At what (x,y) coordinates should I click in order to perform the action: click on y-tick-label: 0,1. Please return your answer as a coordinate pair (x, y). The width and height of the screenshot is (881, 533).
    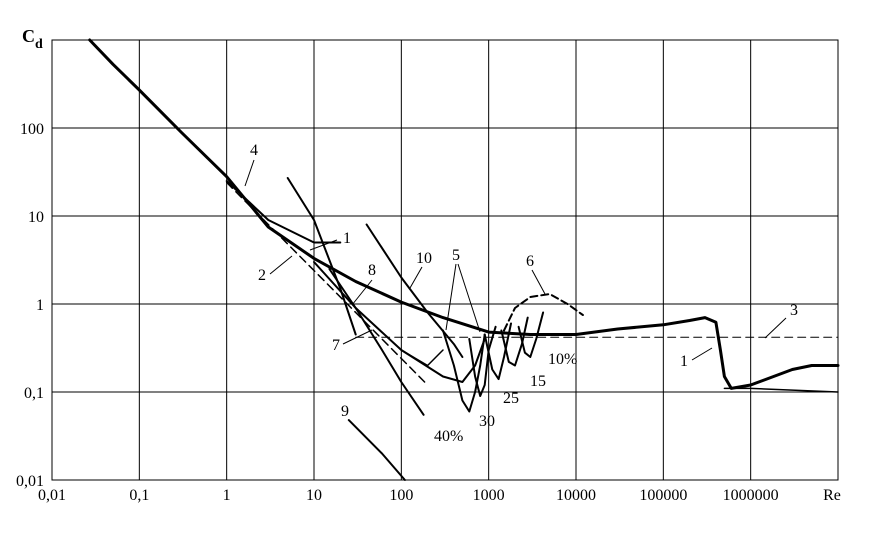
    Looking at the image, I should click on (34, 393).